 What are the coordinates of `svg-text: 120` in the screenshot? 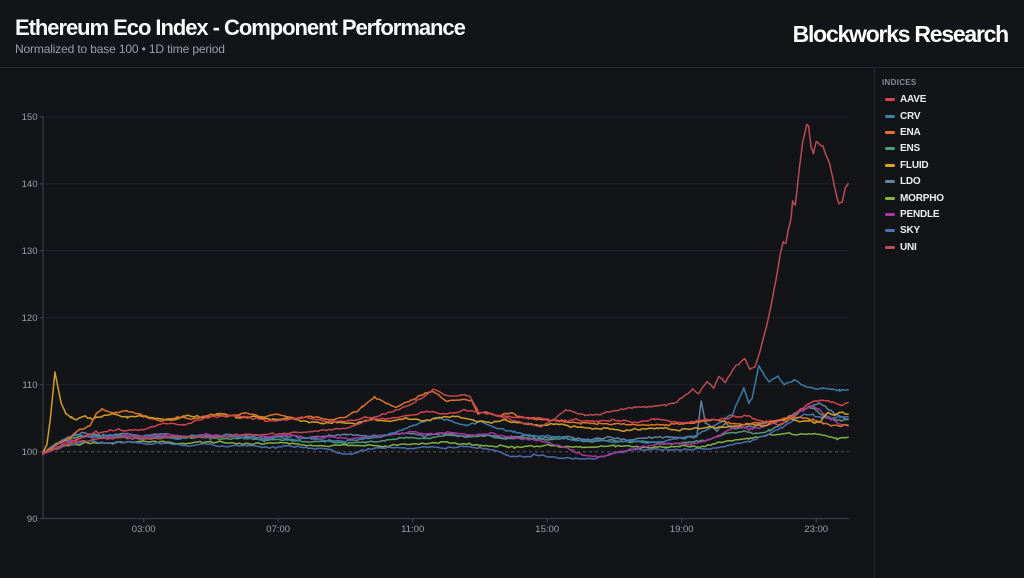 It's located at (30, 318).